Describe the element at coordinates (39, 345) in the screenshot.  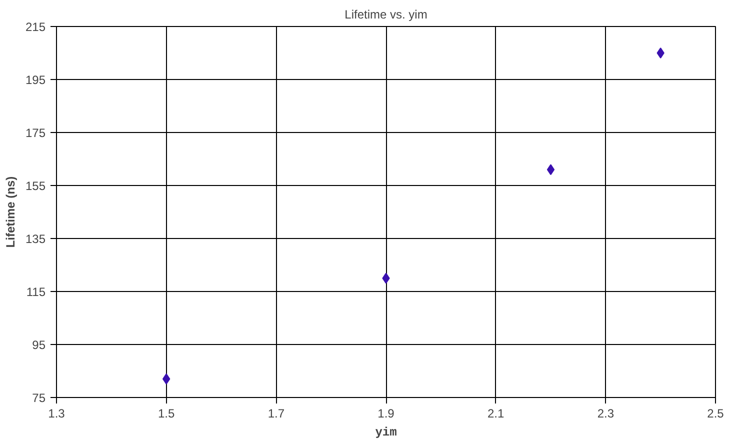
I see `y-tick-label: 95` at that location.